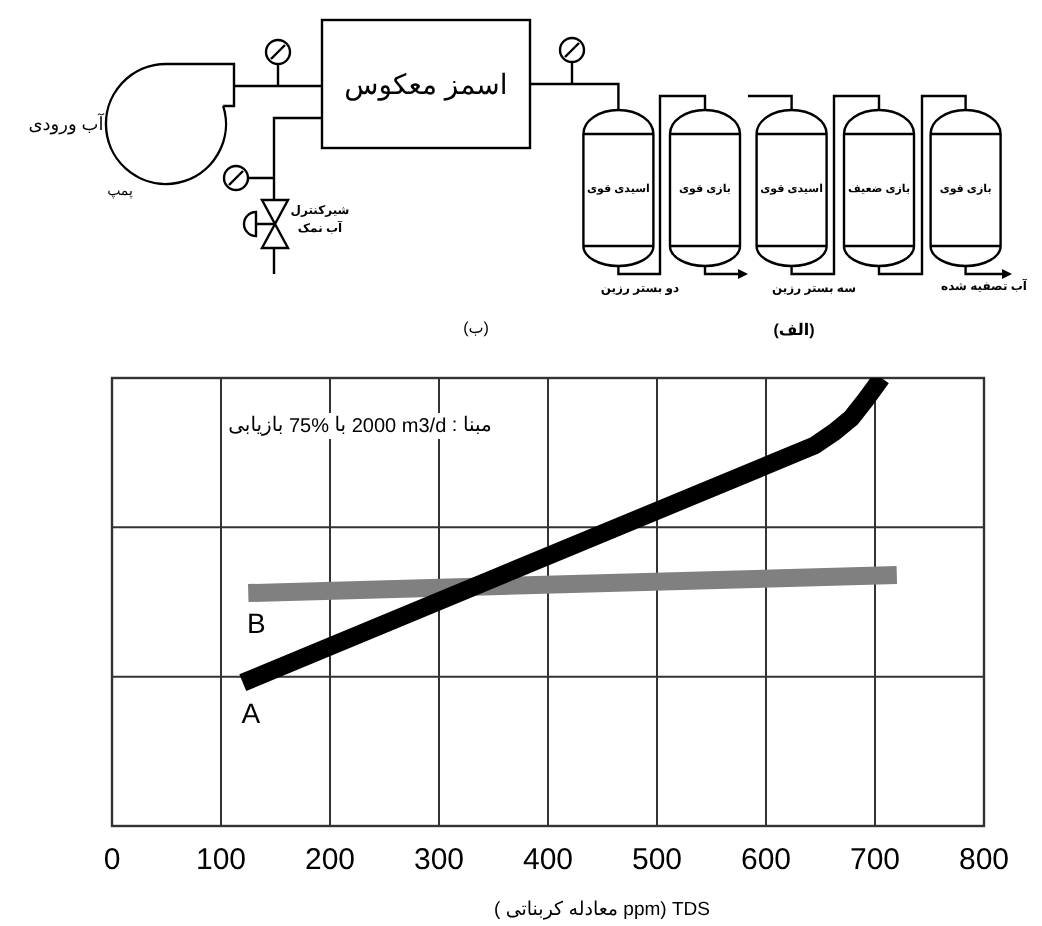 The width and height of the screenshot is (1042, 926). Describe the element at coordinates (875, 860) in the screenshot. I see `x-tick-label: 700` at that location.